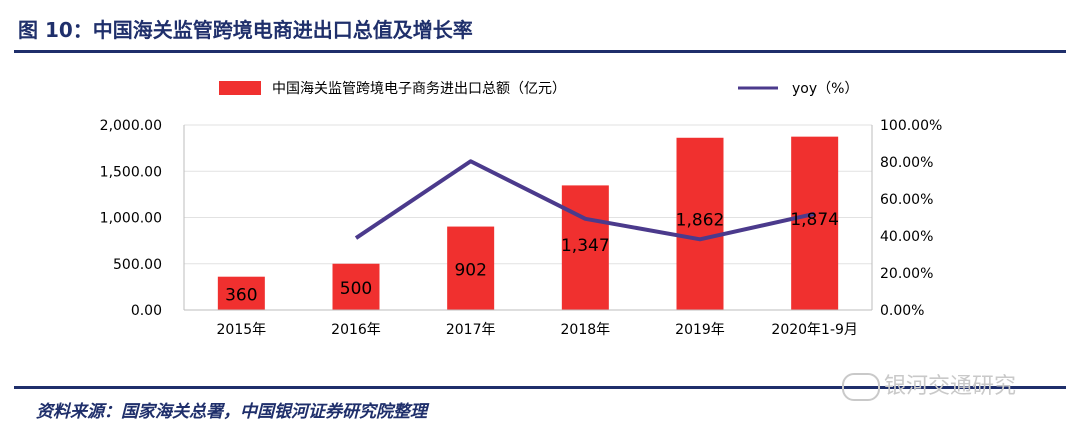 This screenshot has height=437, width=1080. I want to click on y-right-tick-label: 100.00%, so click(911, 126).